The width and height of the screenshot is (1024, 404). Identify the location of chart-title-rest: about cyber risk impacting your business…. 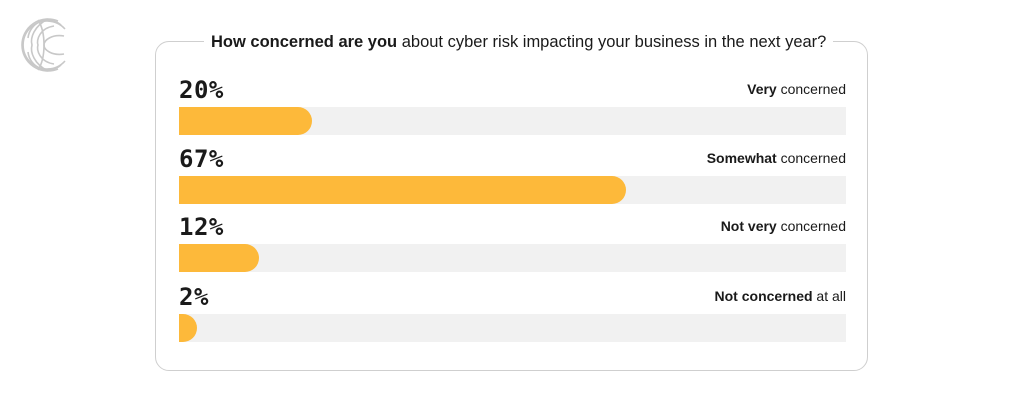
(612, 42).